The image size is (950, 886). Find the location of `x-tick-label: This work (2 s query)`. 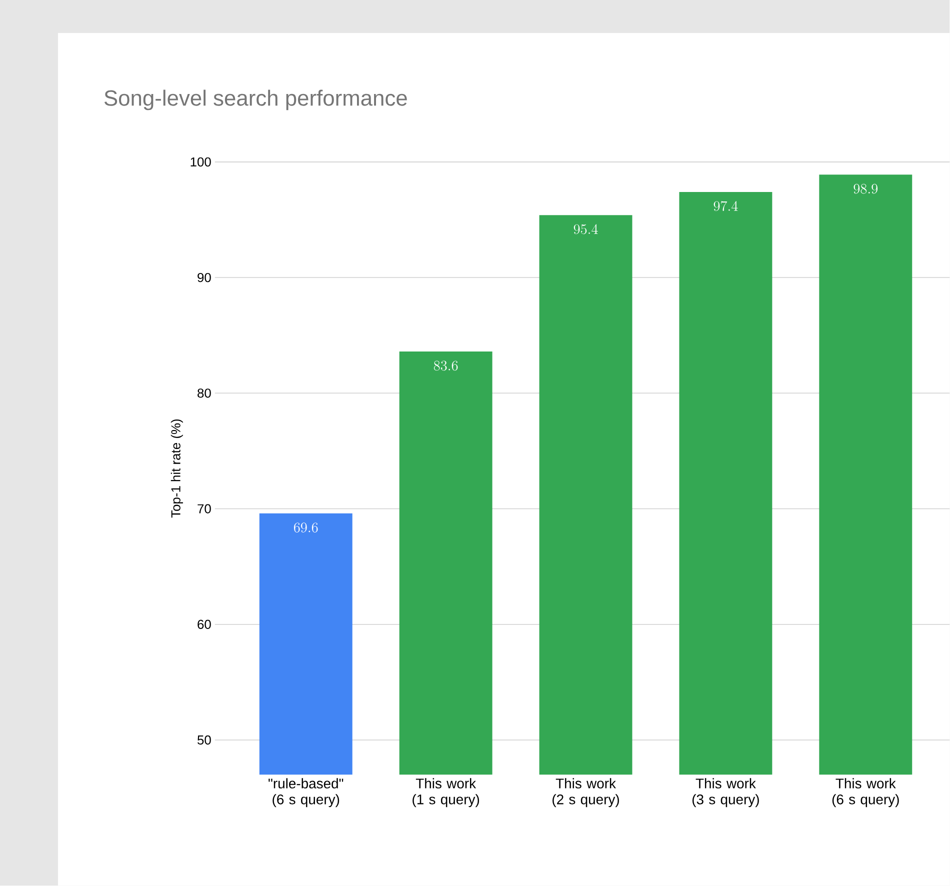

x-tick-label: This work (2 s query) is located at coordinates (585, 793).